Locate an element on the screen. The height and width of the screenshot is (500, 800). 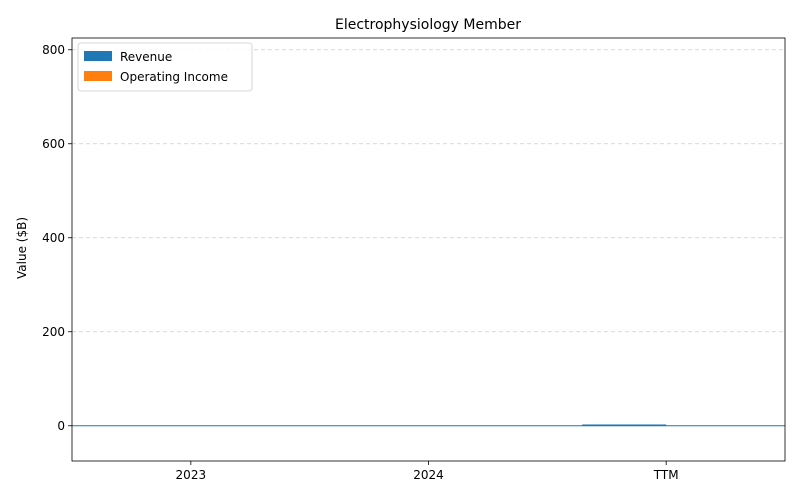
x-tick-label: TTM is located at coordinates (666, 475).